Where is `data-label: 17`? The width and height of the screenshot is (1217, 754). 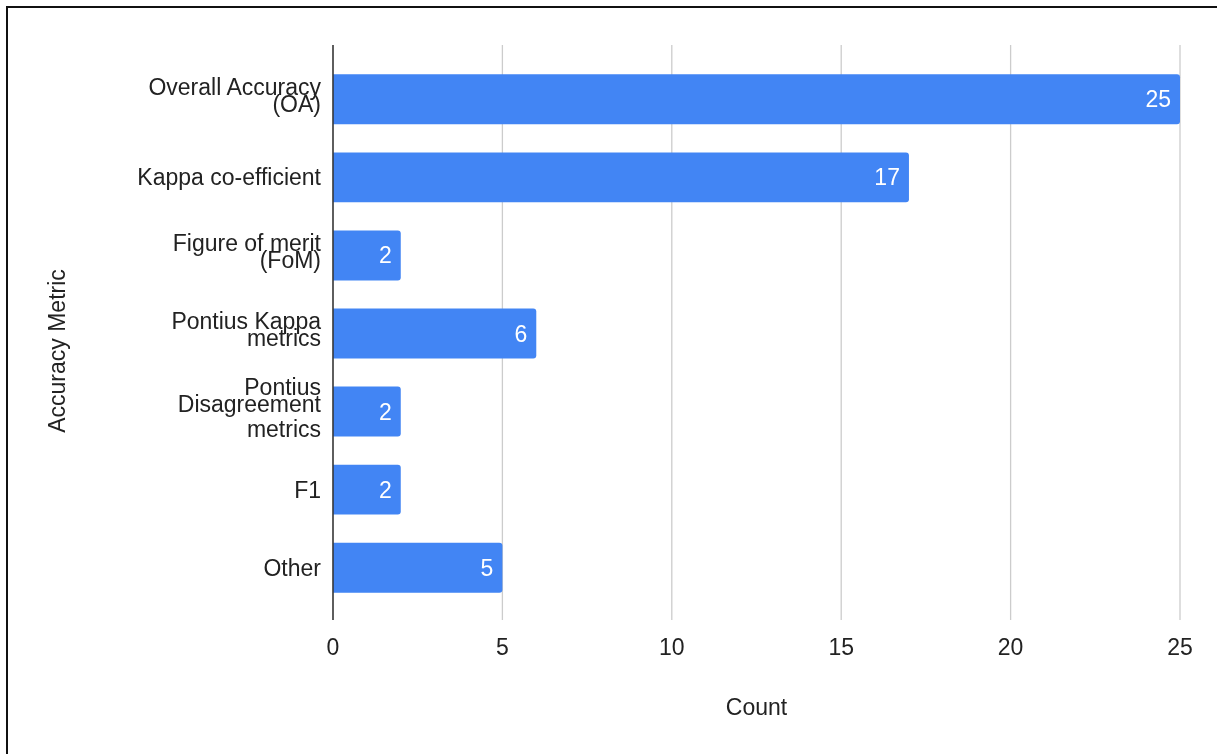
data-label: 17 is located at coordinates (887, 177).